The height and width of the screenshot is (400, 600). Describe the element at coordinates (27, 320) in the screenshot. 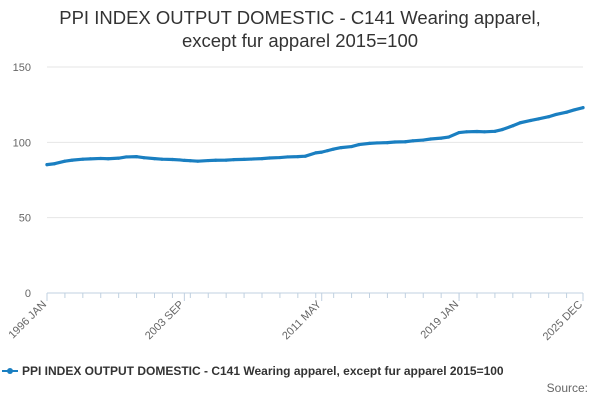

I see `x-tick-label: 1996 JAN` at that location.